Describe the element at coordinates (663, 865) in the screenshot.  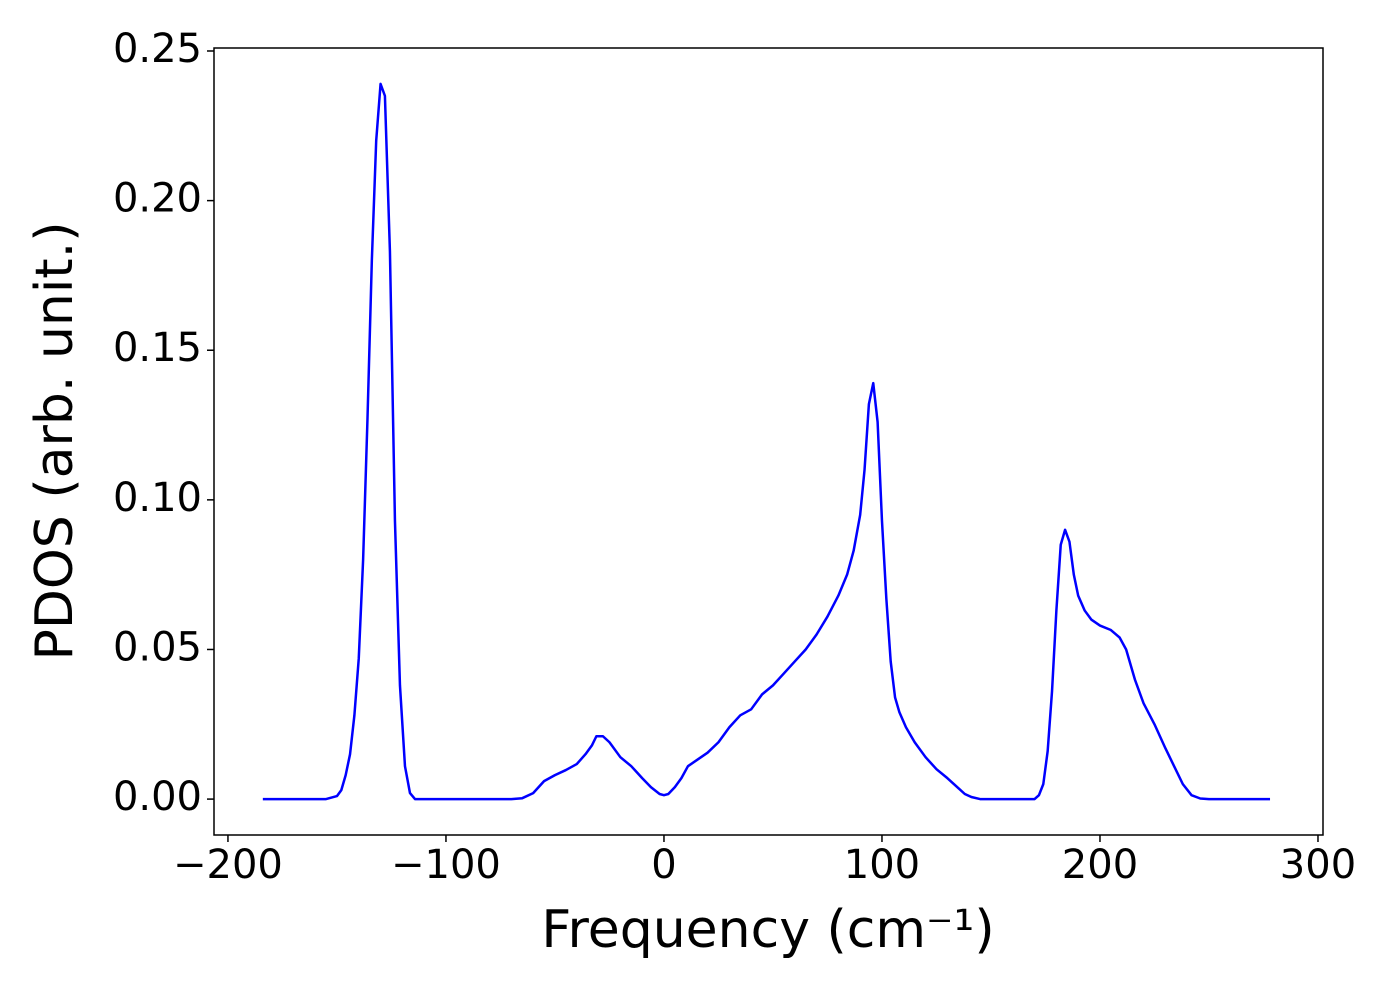
I see `x-tick-label: 0` at that location.